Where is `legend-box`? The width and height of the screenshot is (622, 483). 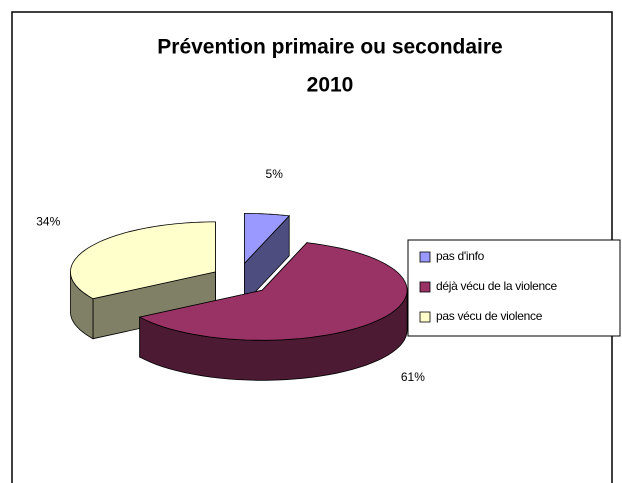
legend-box is located at coordinates (514, 288).